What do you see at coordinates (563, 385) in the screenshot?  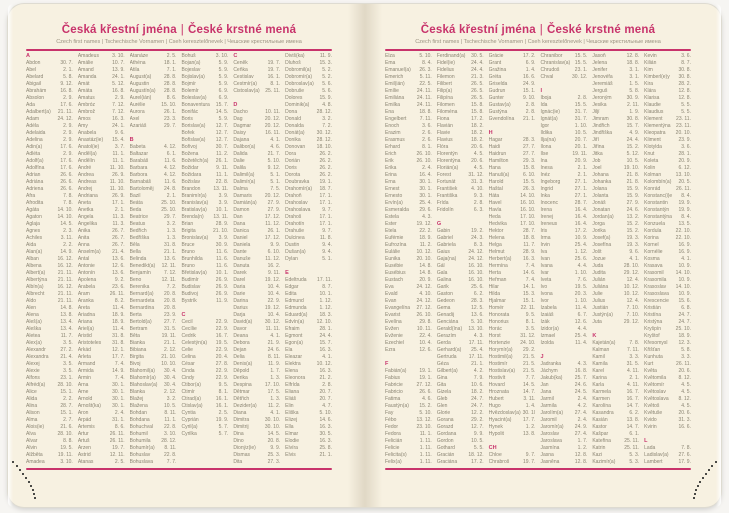 I see `name-day-entry: Jan 24. 6.` at bounding box center [563, 385].